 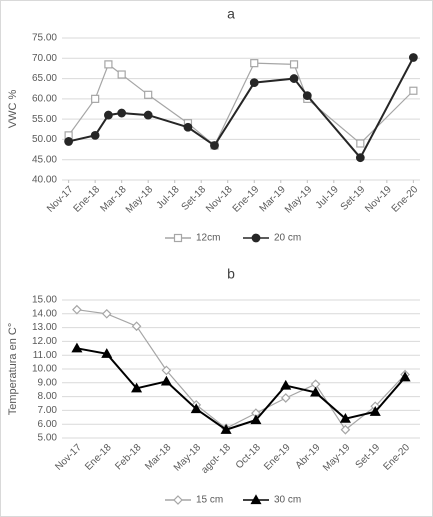 I want to click on y-tick-label: 10.00, so click(x=44, y=369).